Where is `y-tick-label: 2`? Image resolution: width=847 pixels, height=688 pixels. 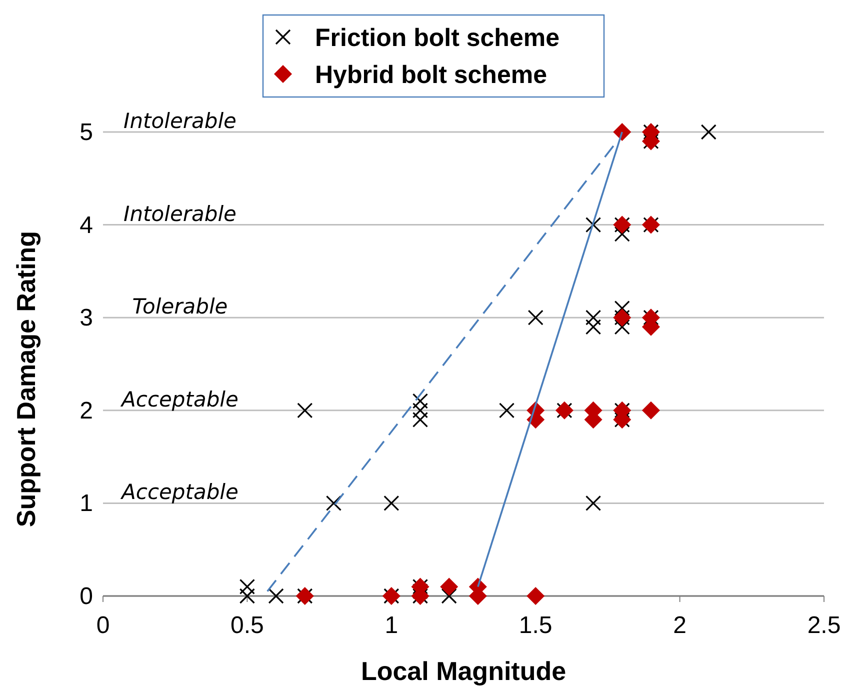
y-tick-label: 2 is located at coordinates (86, 410).